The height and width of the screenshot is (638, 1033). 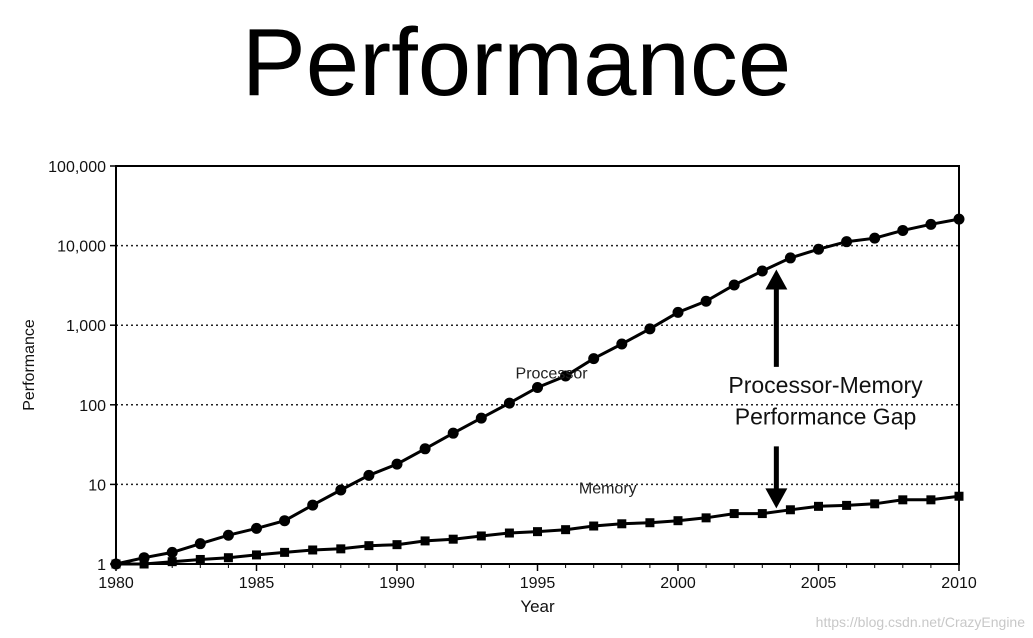 I want to click on y-tick-label: 100, so click(x=92, y=406).